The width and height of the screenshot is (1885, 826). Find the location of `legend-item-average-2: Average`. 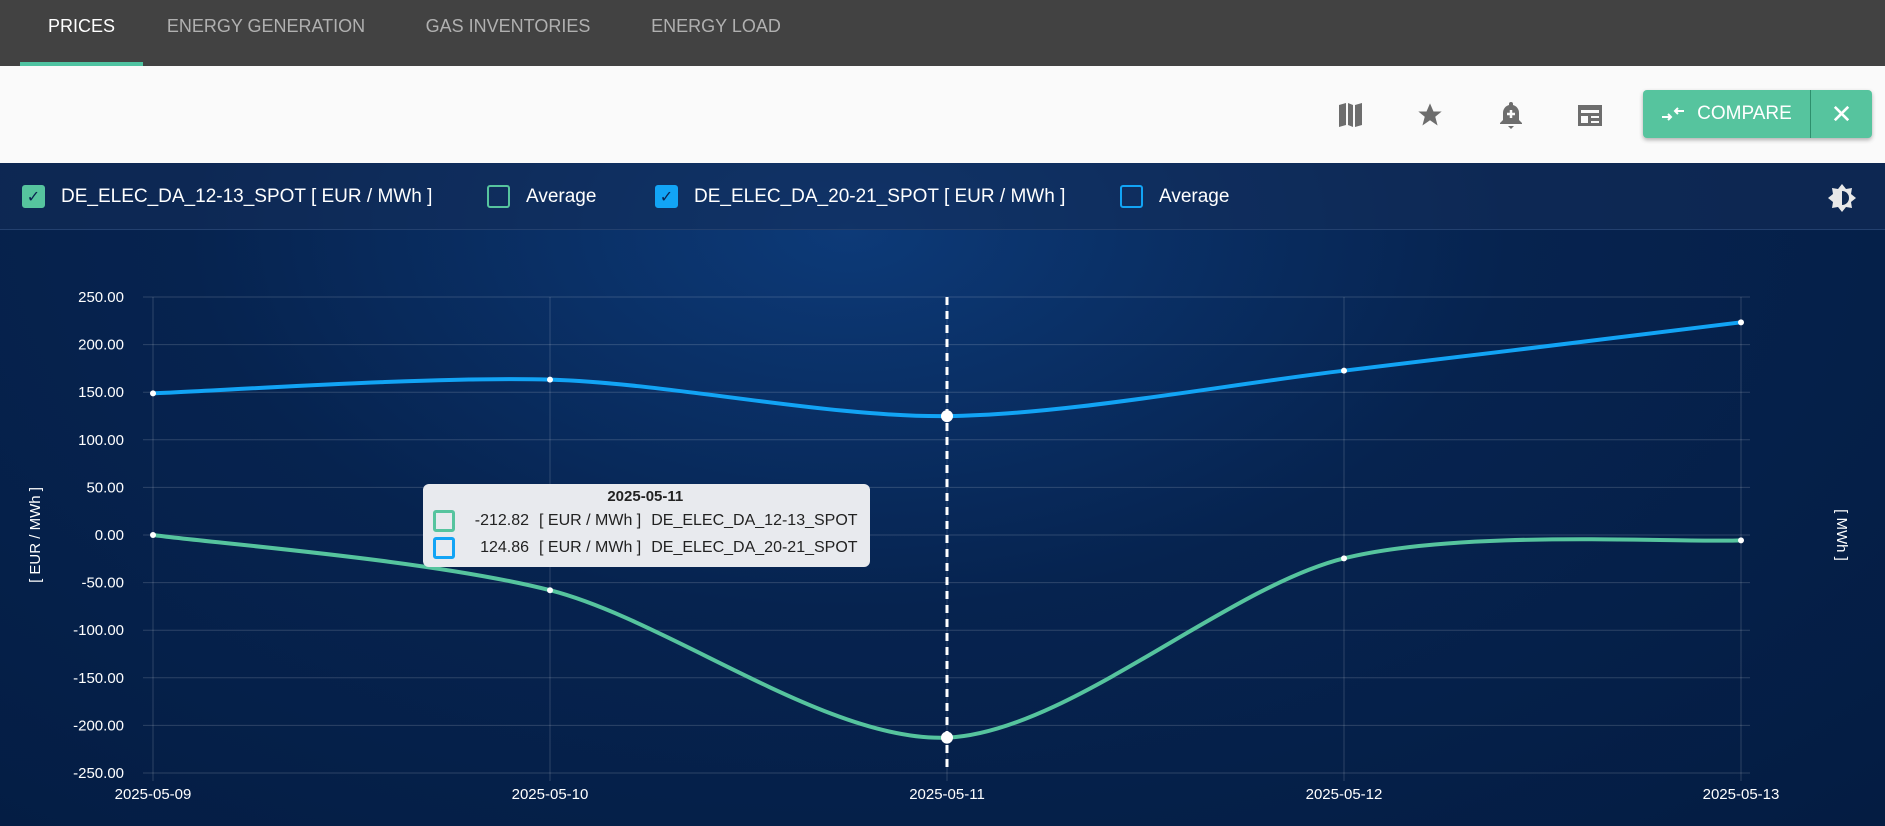

legend-item-average-2: Average is located at coordinates (1174, 196).